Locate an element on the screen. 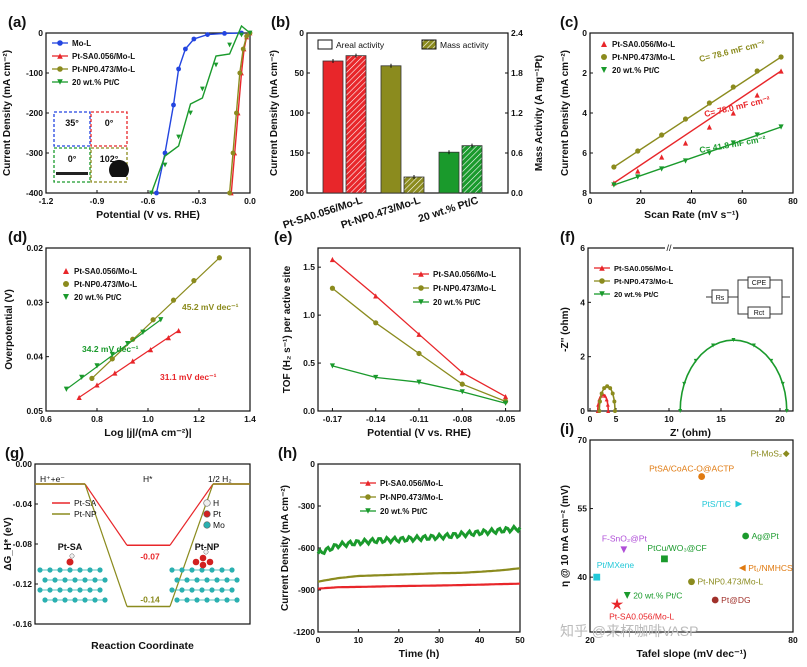  h-legend-marker is located at coordinates (368, 483).